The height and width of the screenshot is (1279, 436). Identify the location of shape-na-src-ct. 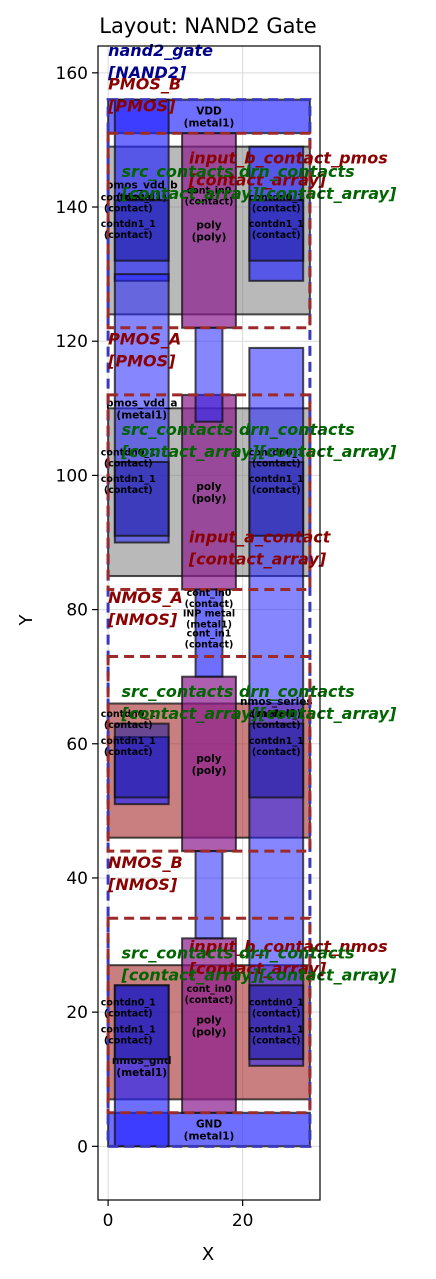
(141, 760).